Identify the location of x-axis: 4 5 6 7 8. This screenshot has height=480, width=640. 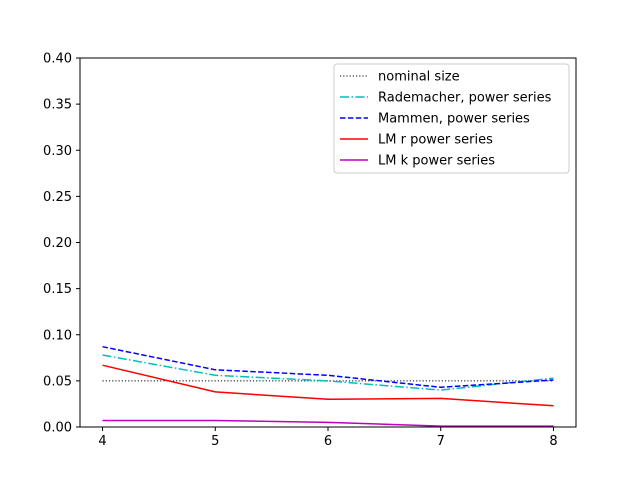
(328, 438).